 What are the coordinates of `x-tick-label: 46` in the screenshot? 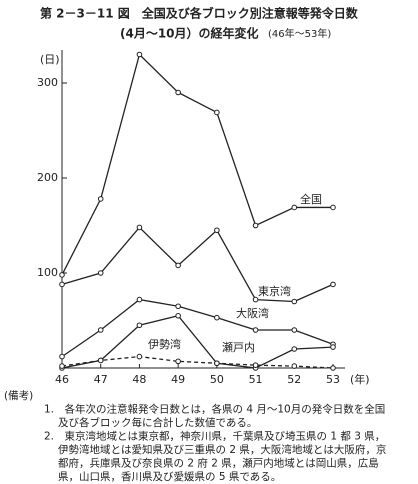 It's located at (62, 379).